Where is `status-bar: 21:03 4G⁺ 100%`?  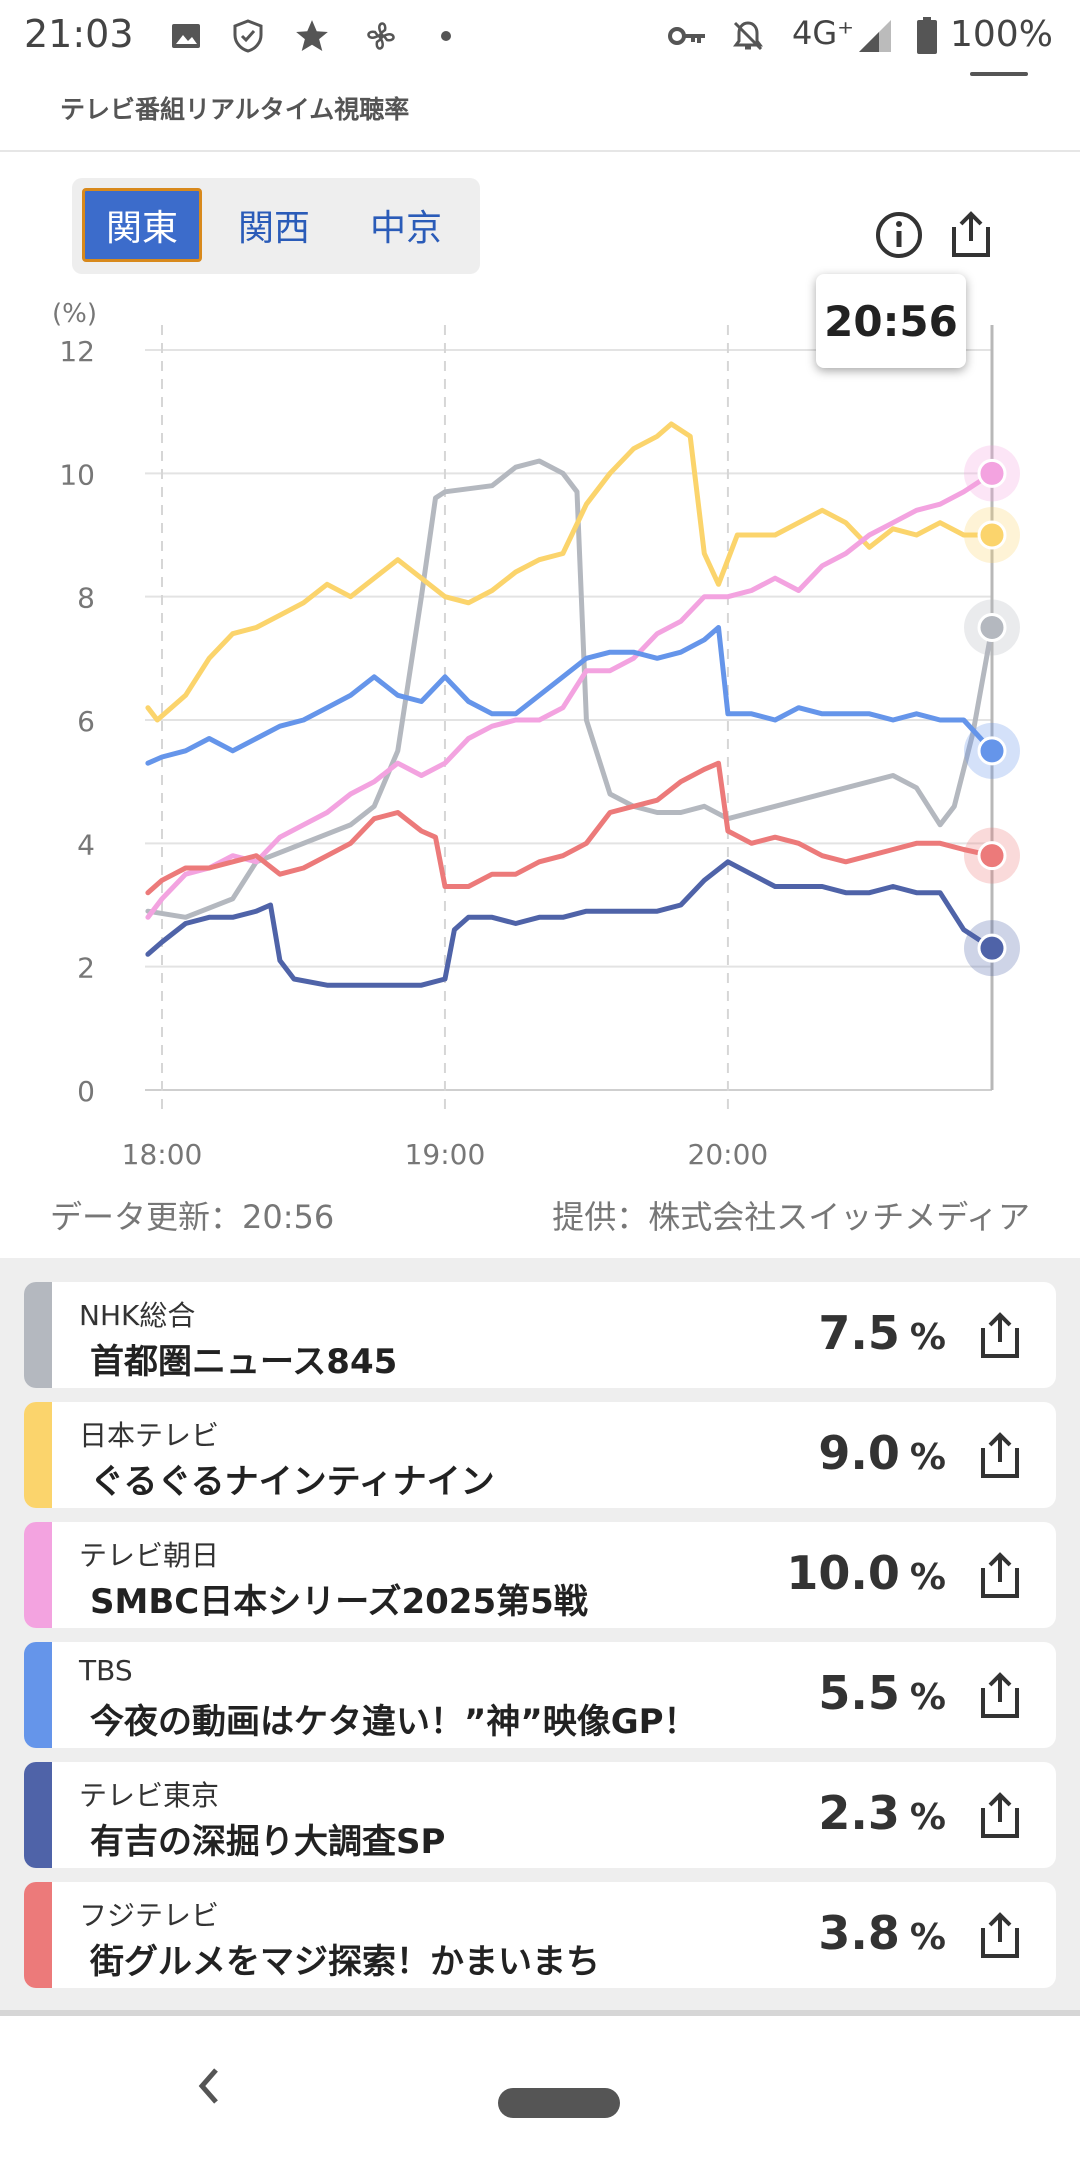
status-bar: 21:03 4G⁺ 100% is located at coordinates (540, 36).